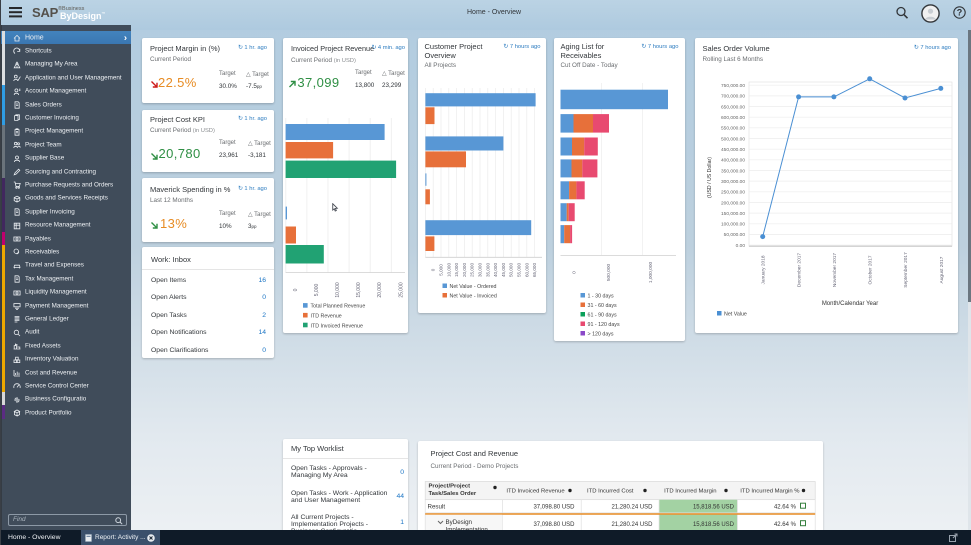 This screenshot has height=545, width=971. I want to click on svg-text: 45,000, so click(502, 270).